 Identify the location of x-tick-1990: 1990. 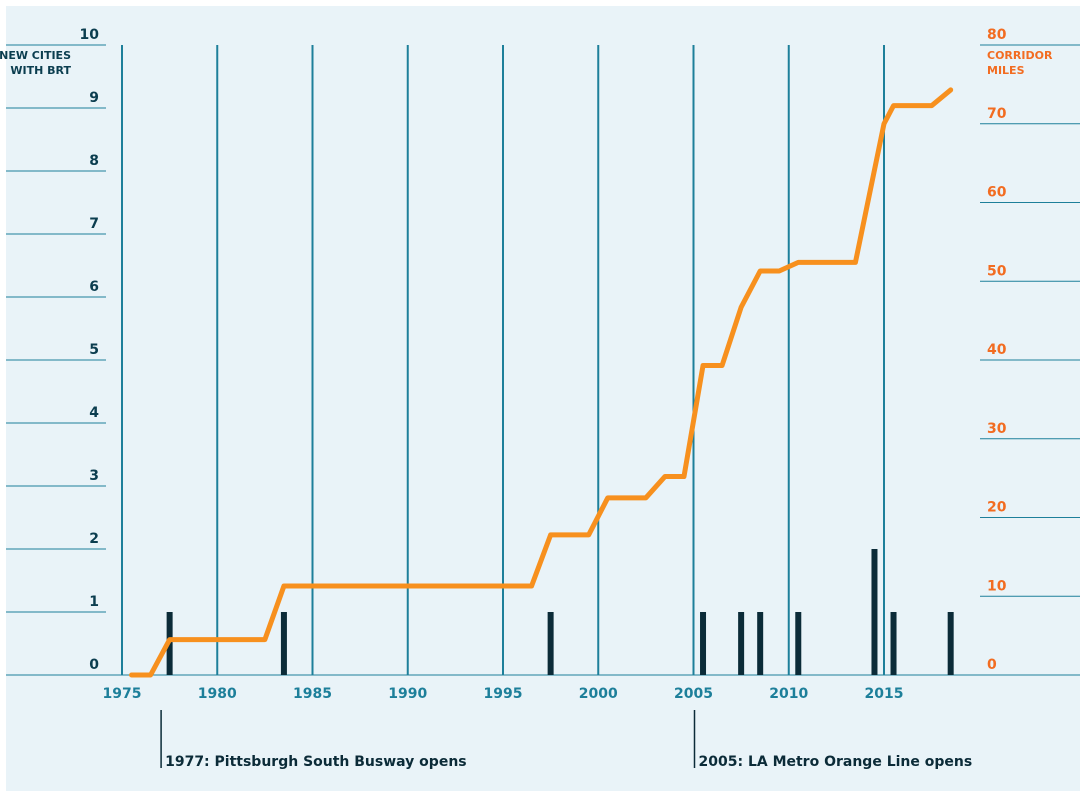
(407, 694).